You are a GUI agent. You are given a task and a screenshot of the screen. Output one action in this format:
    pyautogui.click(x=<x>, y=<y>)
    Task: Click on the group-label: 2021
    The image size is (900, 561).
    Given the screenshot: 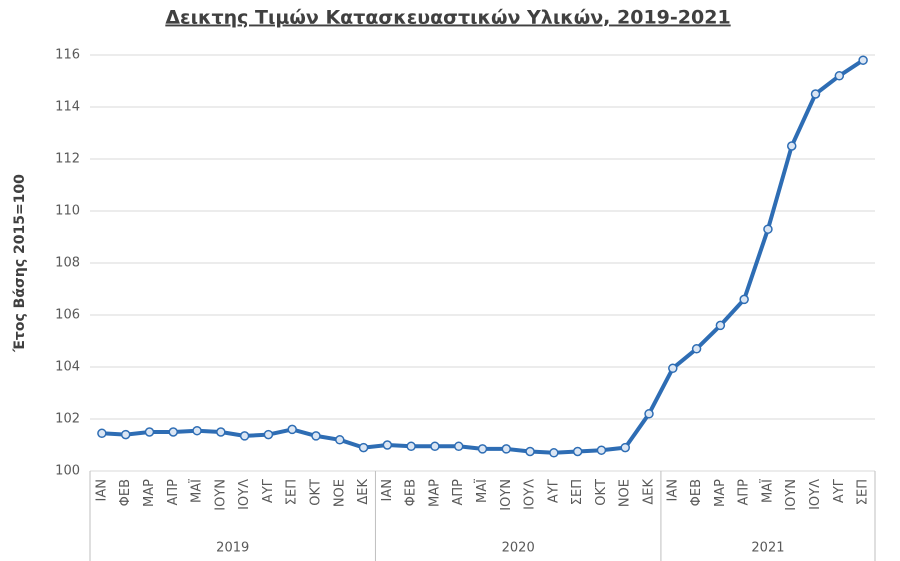 What is the action you would take?
    pyautogui.click(x=767, y=548)
    